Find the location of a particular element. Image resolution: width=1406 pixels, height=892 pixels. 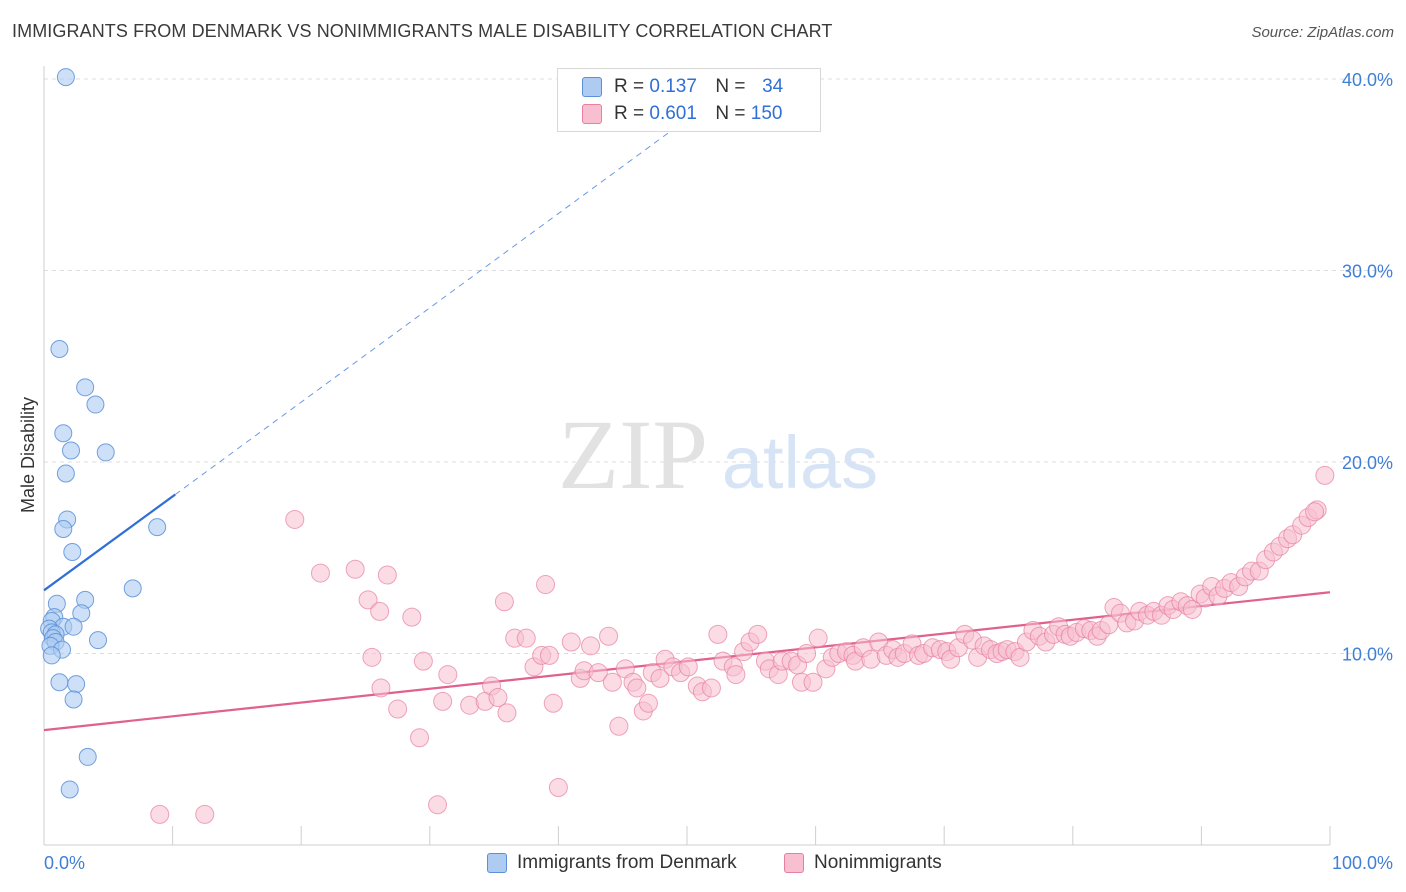

legend-item-denmark: Immigrants from Denmark is located at coordinates (612, 863).